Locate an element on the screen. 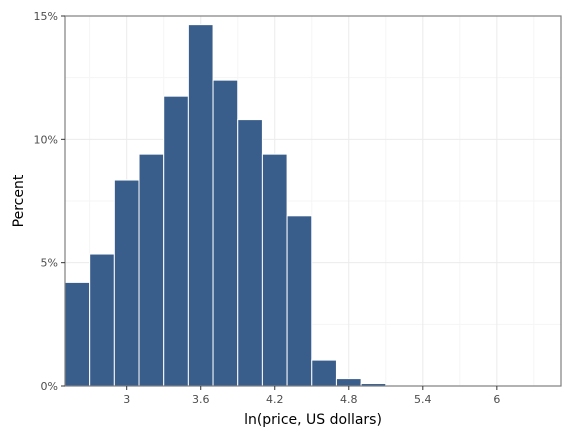 The image size is (570, 437). y-tick-label: 15% is located at coordinates (46, 16).